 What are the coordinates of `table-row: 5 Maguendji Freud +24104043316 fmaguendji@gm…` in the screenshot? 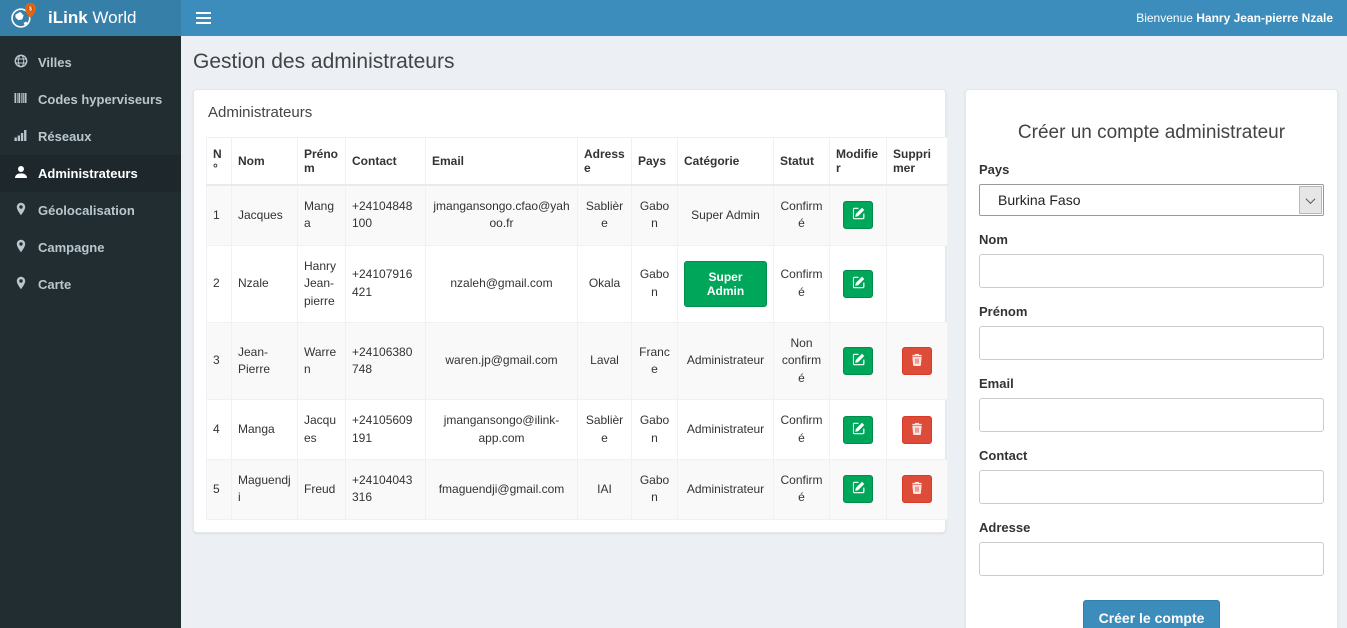 It's located at (577, 489).